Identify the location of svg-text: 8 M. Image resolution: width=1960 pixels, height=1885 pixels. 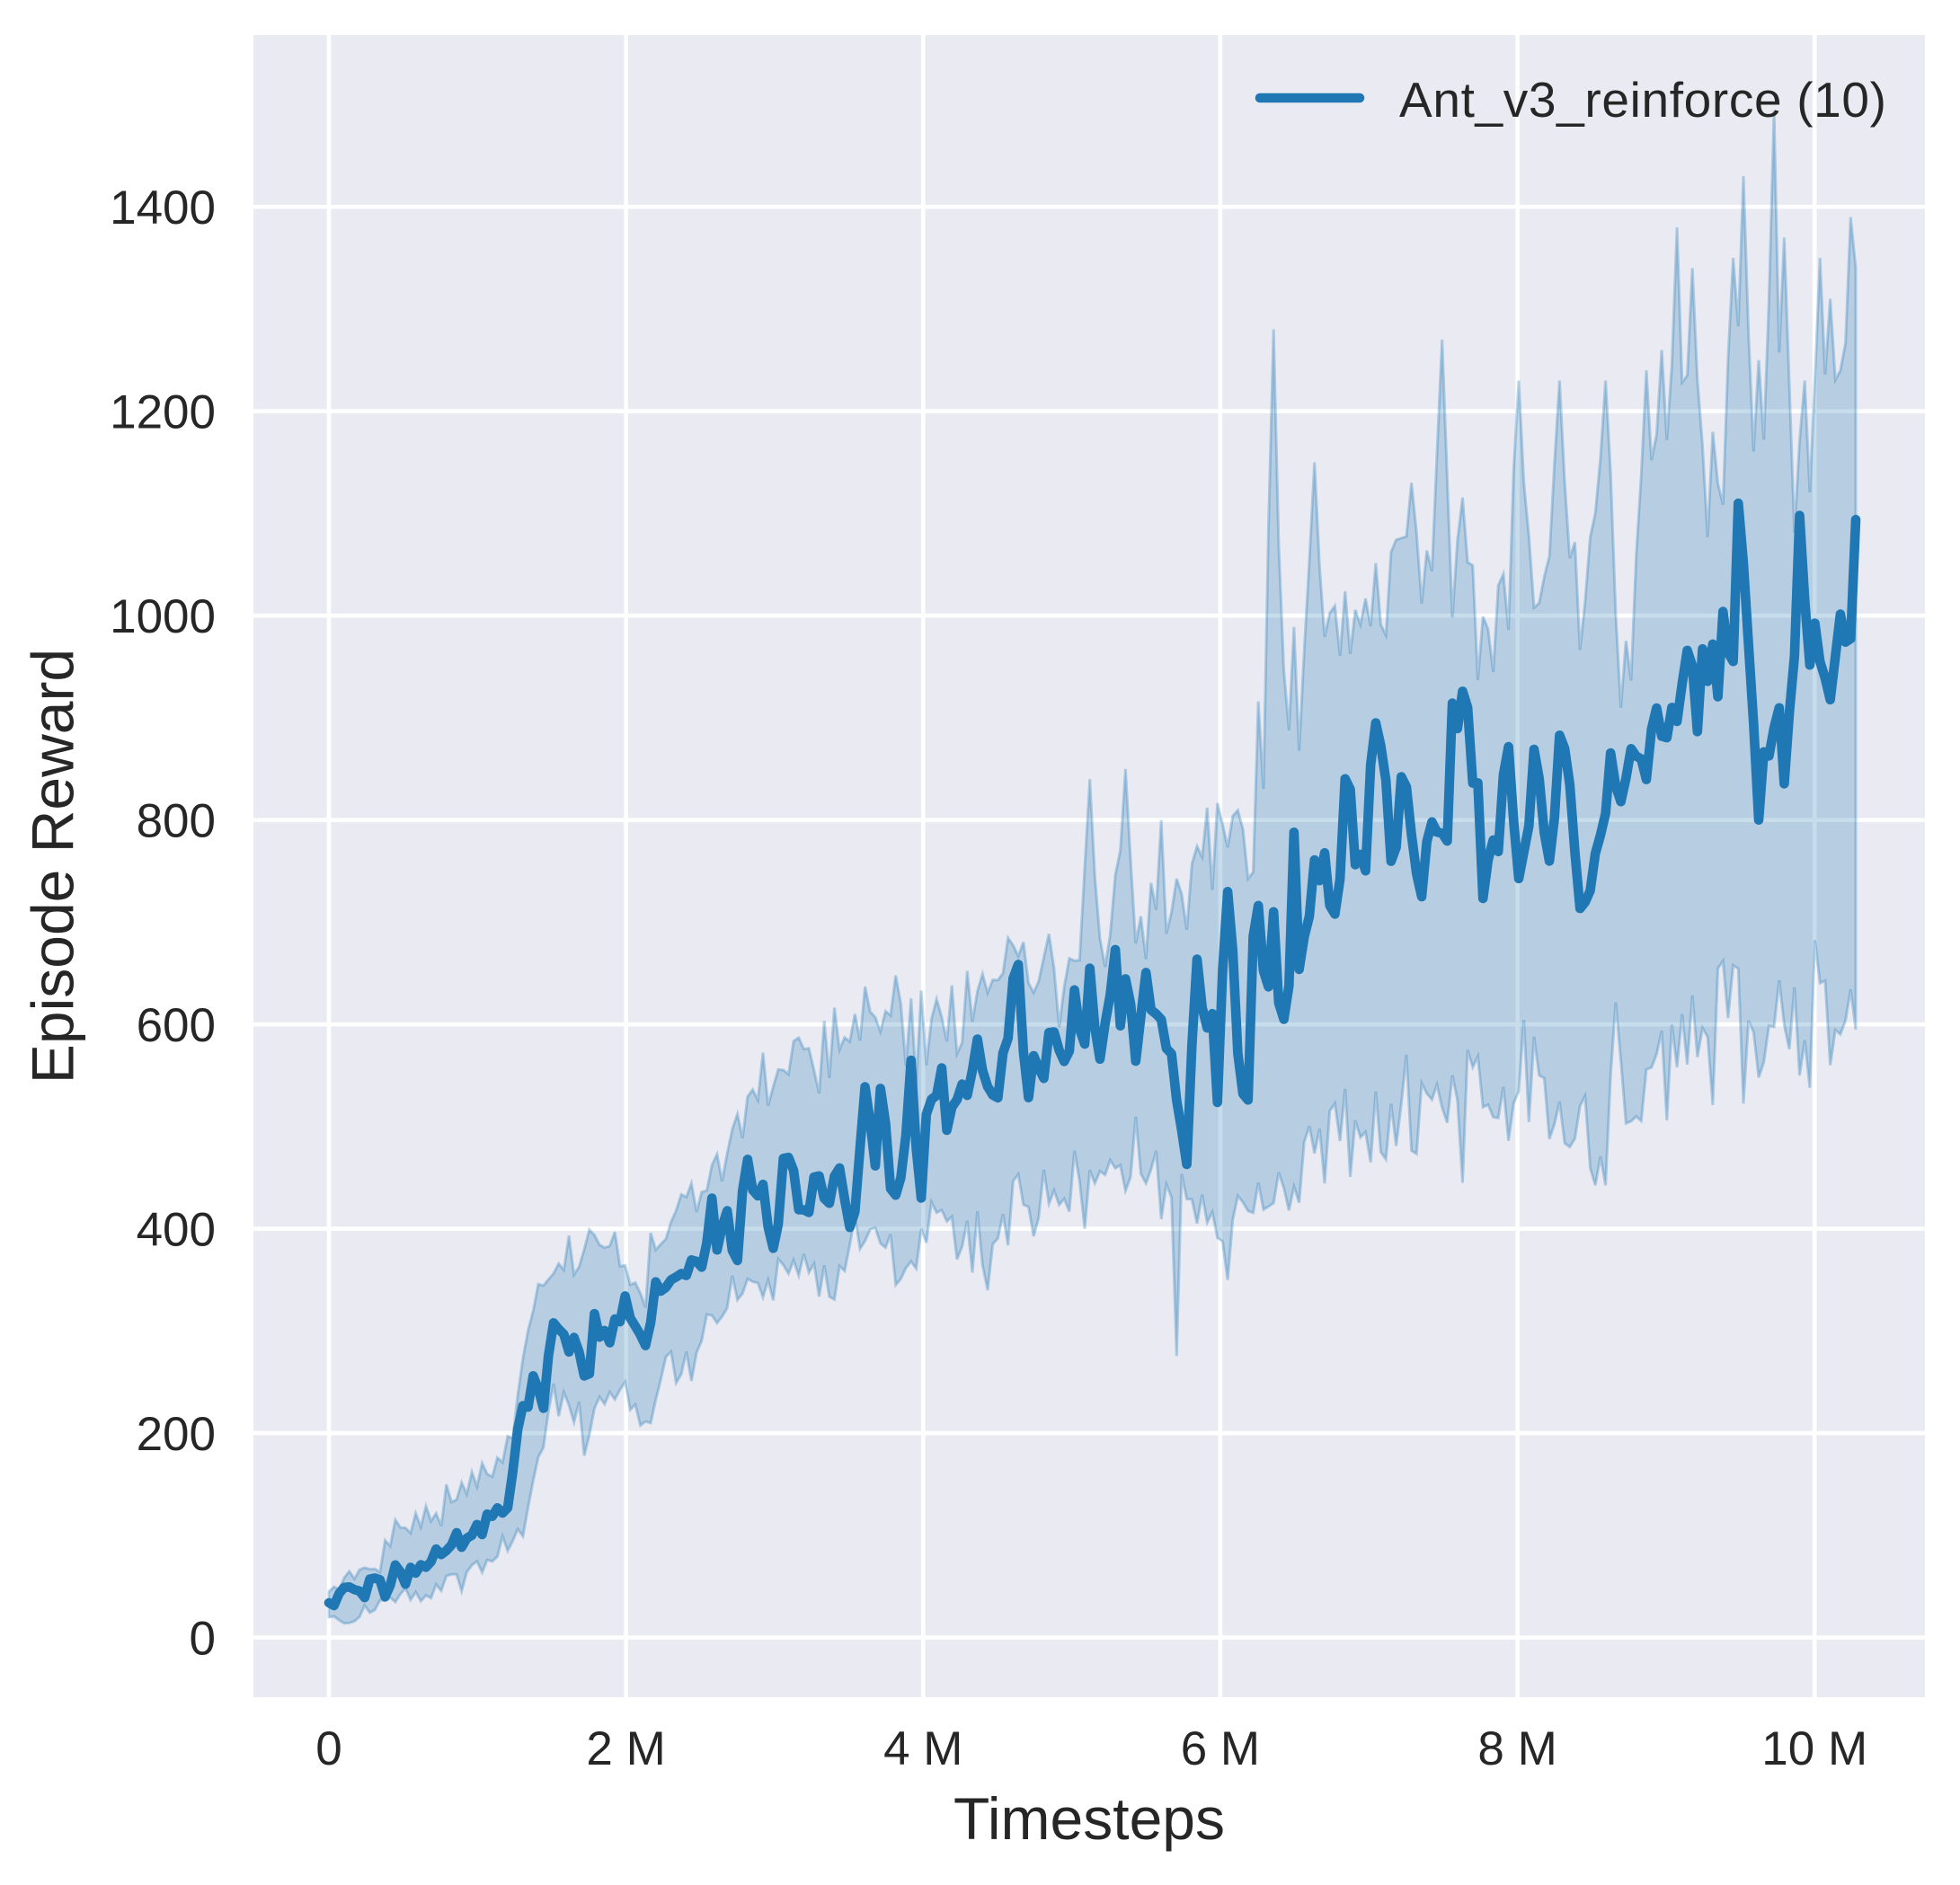
(1517, 1748).